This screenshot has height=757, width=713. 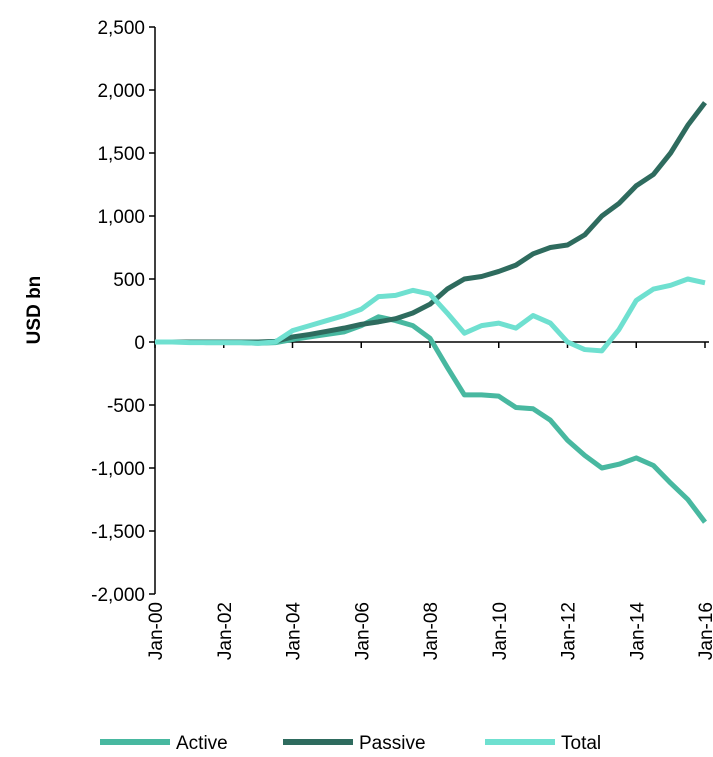 What do you see at coordinates (704, 631) in the screenshot?
I see `x-tick-label: Jan-16` at bounding box center [704, 631].